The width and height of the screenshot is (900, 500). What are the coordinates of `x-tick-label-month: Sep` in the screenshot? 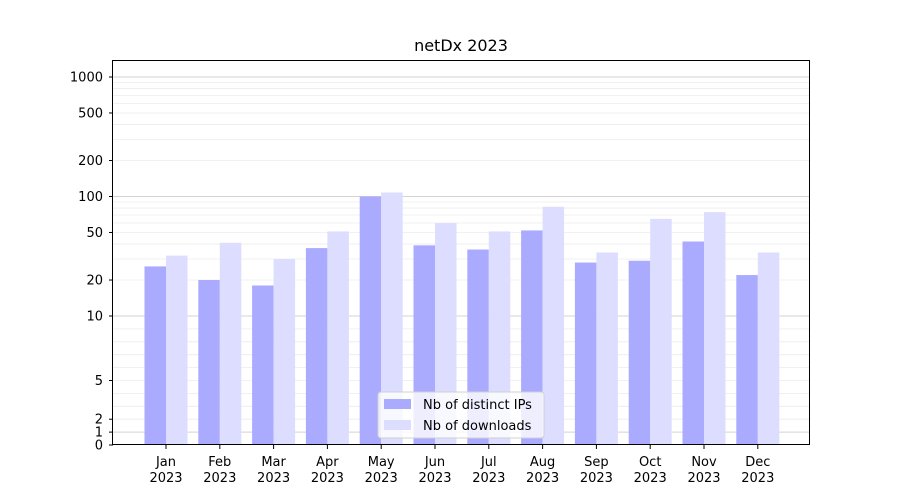 It's located at (596, 462).